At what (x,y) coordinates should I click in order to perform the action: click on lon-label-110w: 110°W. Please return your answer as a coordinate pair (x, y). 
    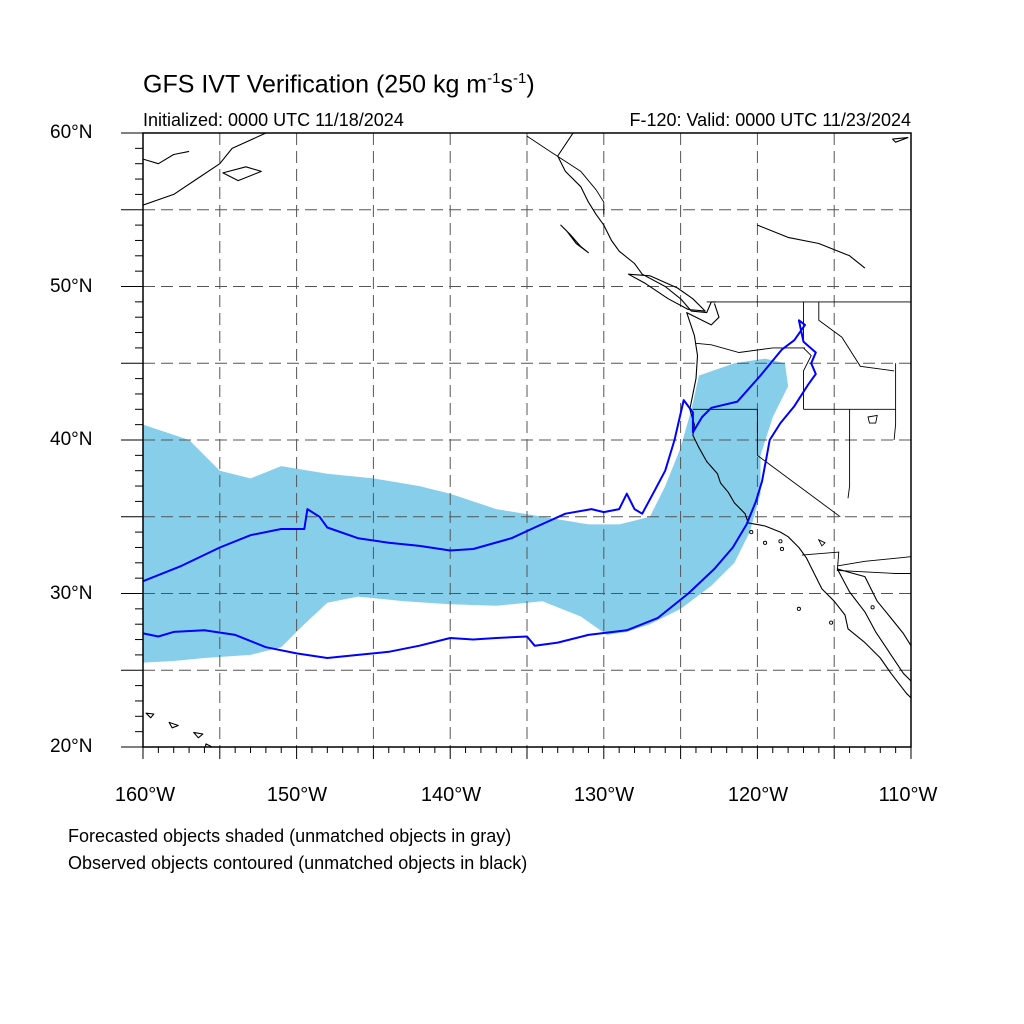
    Looking at the image, I should click on (908, 795).